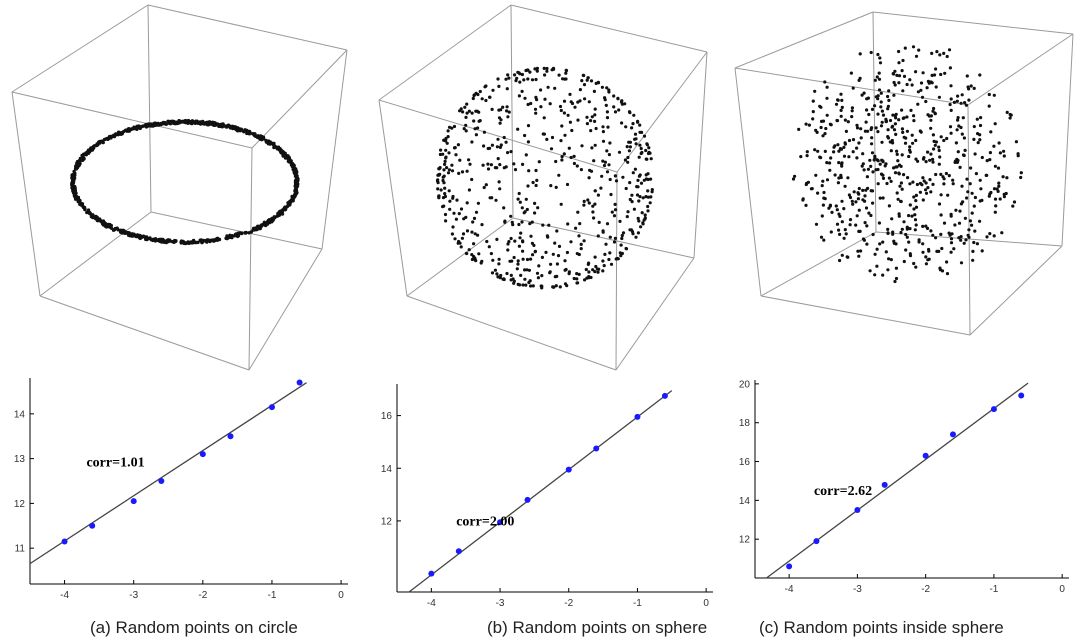  Describe the element at coordinates (745, 462) in the screenshot. I see `panel-c-y-tick-label: 16` at that location.